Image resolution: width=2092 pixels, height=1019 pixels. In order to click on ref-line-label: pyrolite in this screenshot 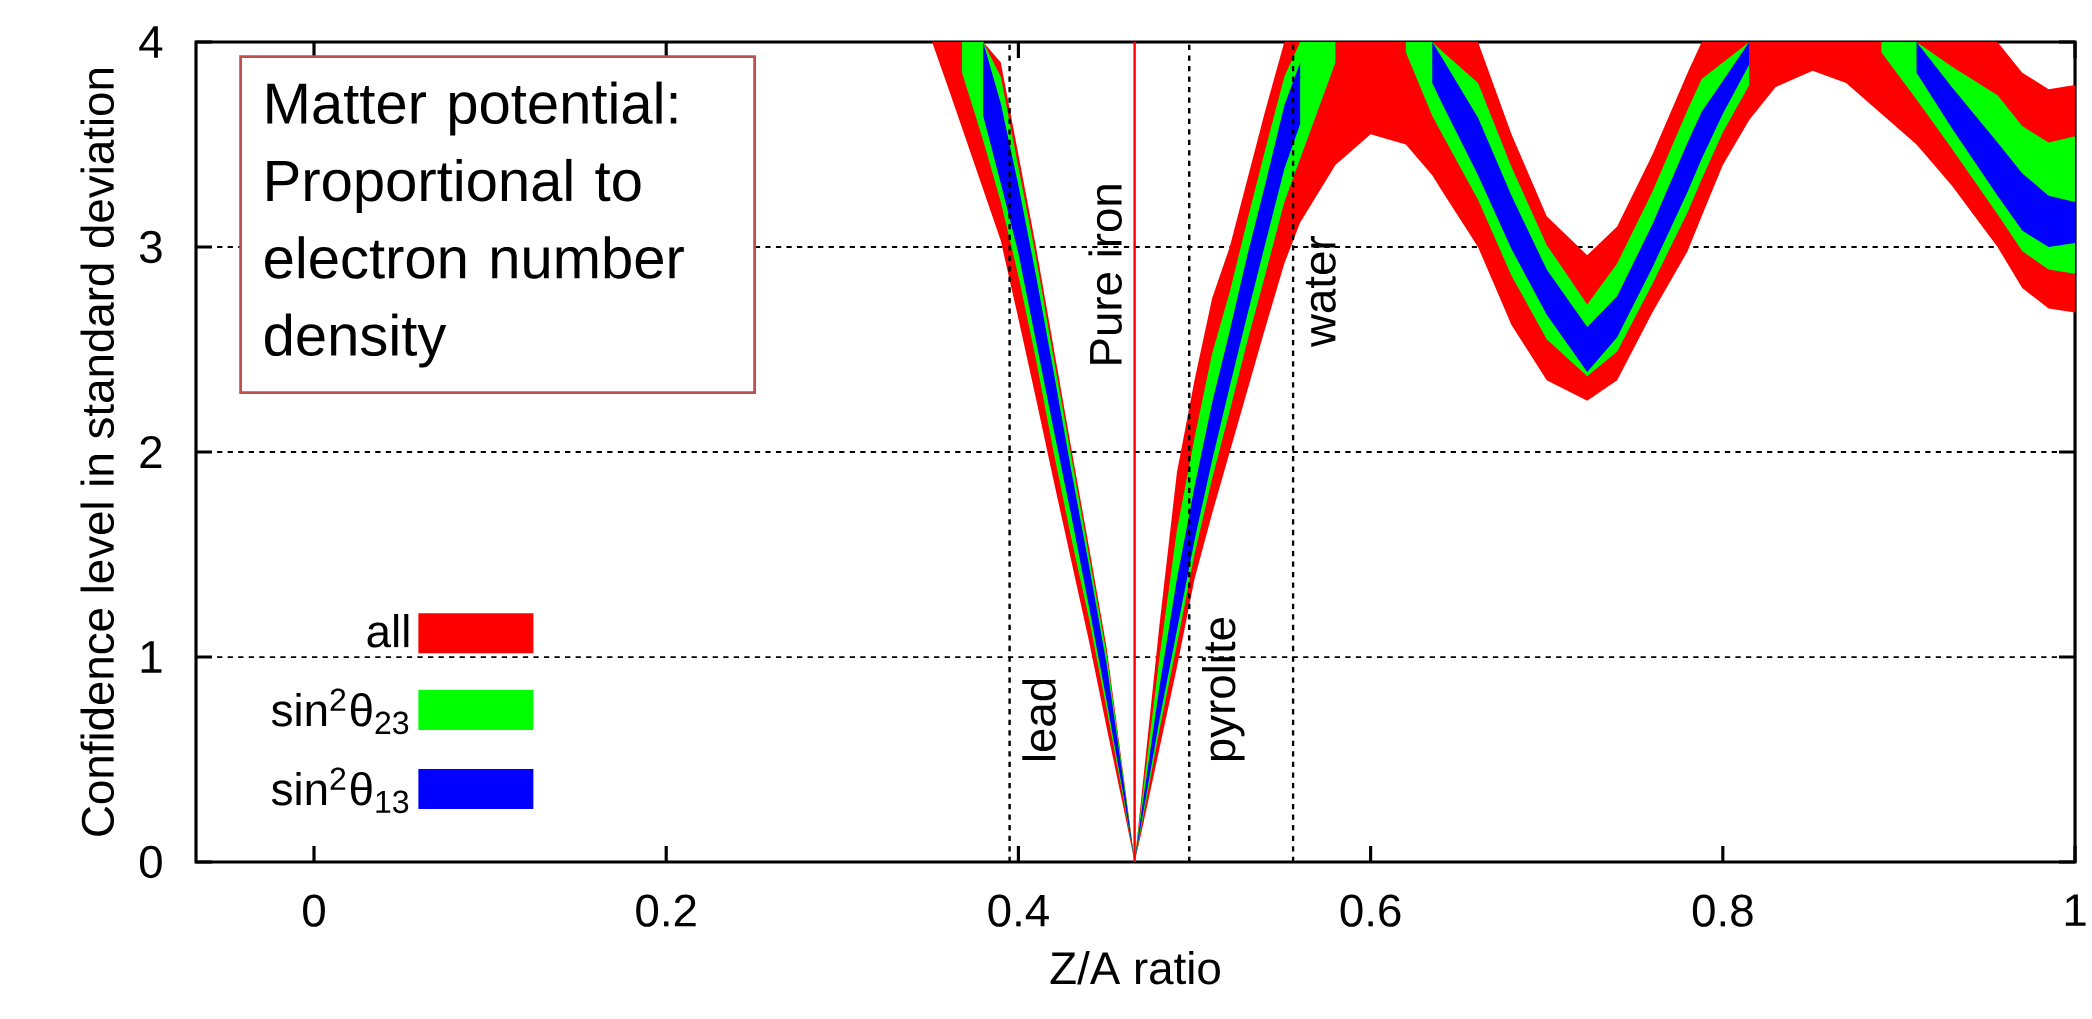, I will do `click(1223, 689)`.